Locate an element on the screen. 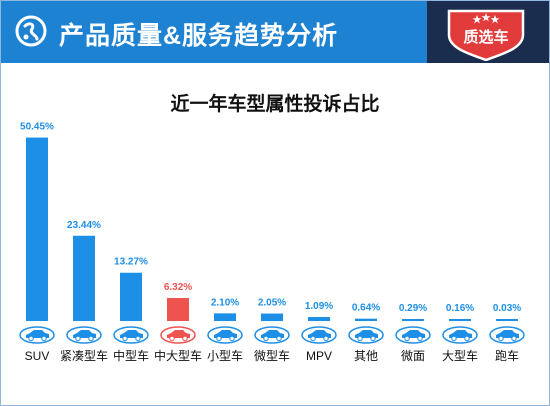 This screenshot has height=406, width=550. badge: 质选车 is located at coordinates (486, 35).